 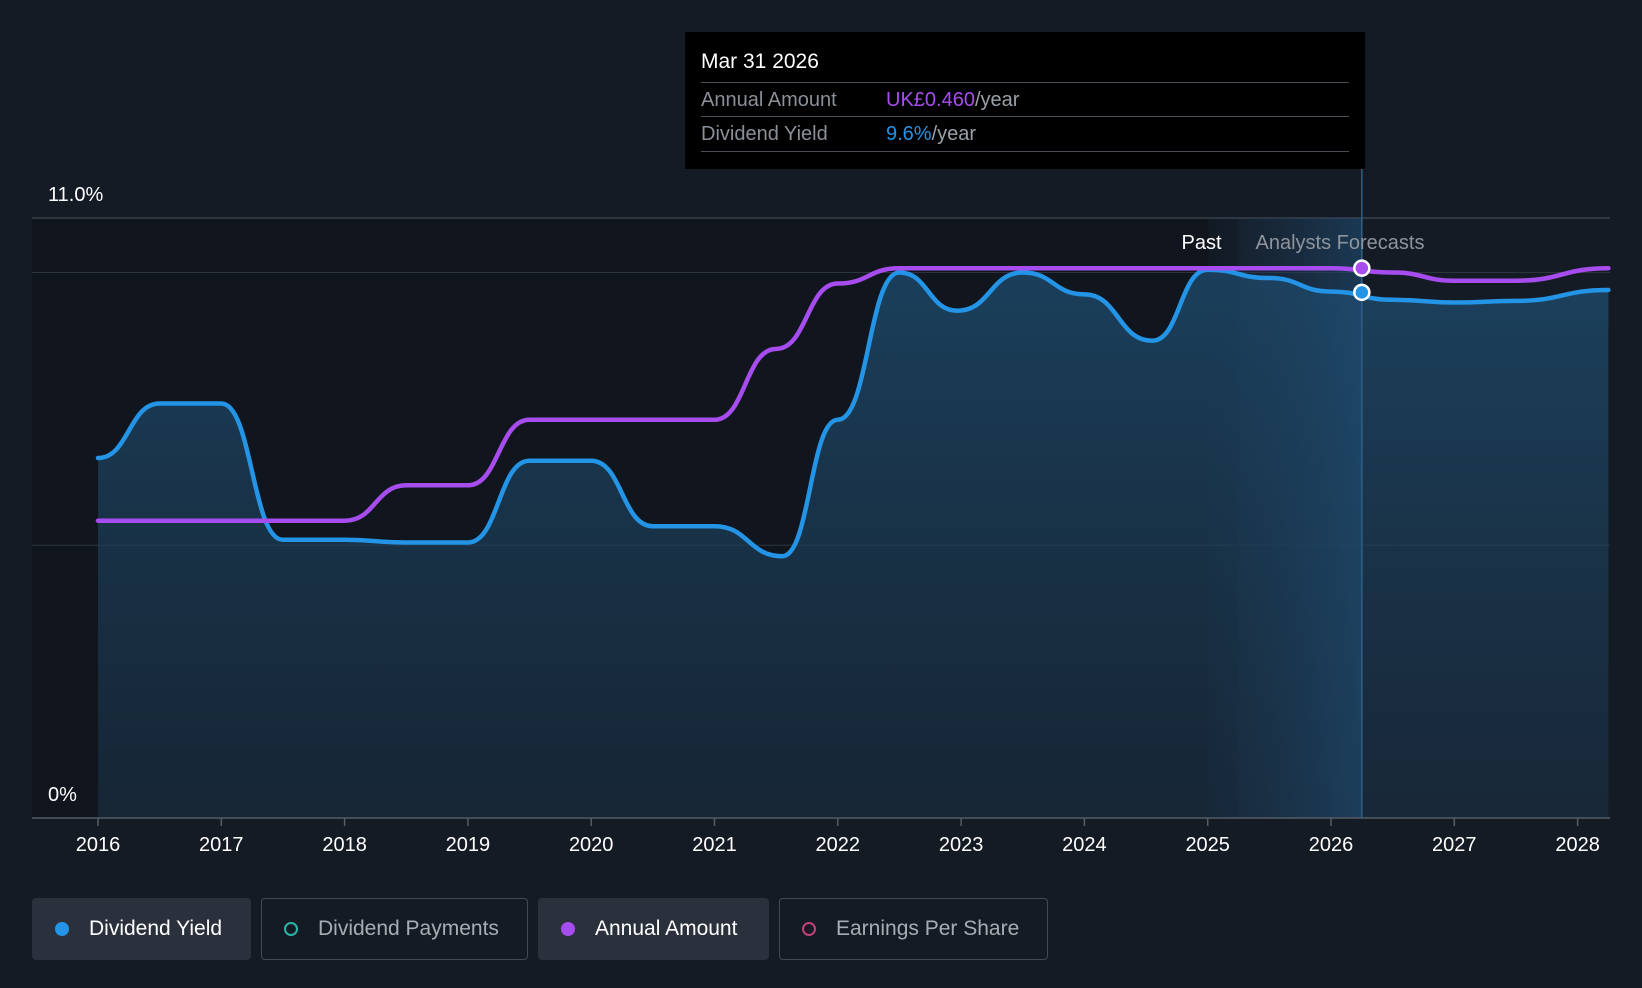 I want to click on dividend-yield-marker, so click(x=1362, y=292).